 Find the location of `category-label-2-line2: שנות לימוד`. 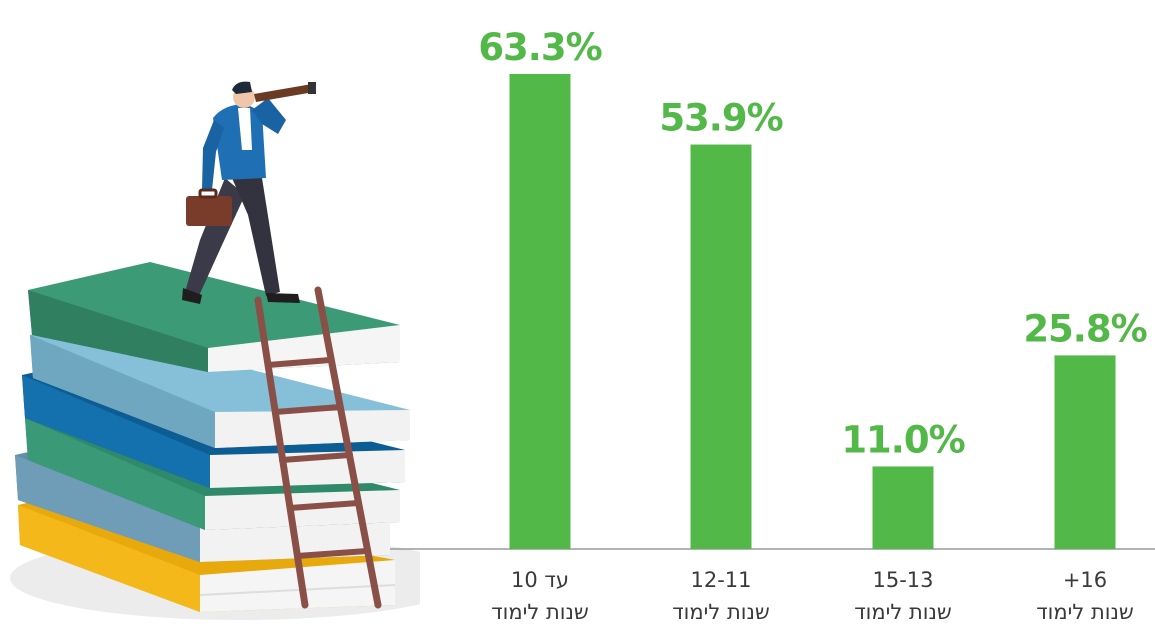

category-label-2-line2: שנות לימוד is located at coordinates (903, 612).